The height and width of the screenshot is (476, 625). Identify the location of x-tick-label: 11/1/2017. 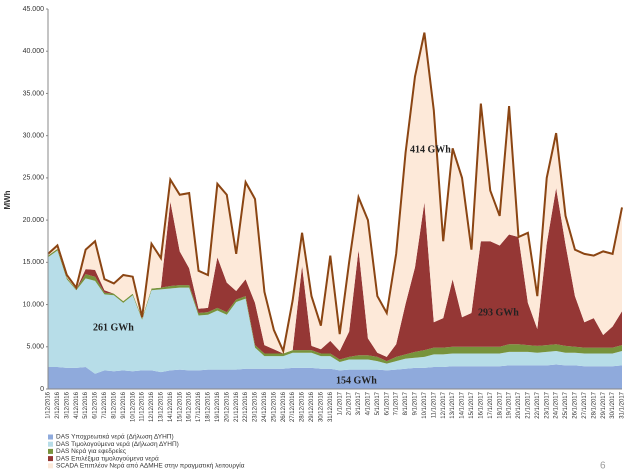
(434, 404).